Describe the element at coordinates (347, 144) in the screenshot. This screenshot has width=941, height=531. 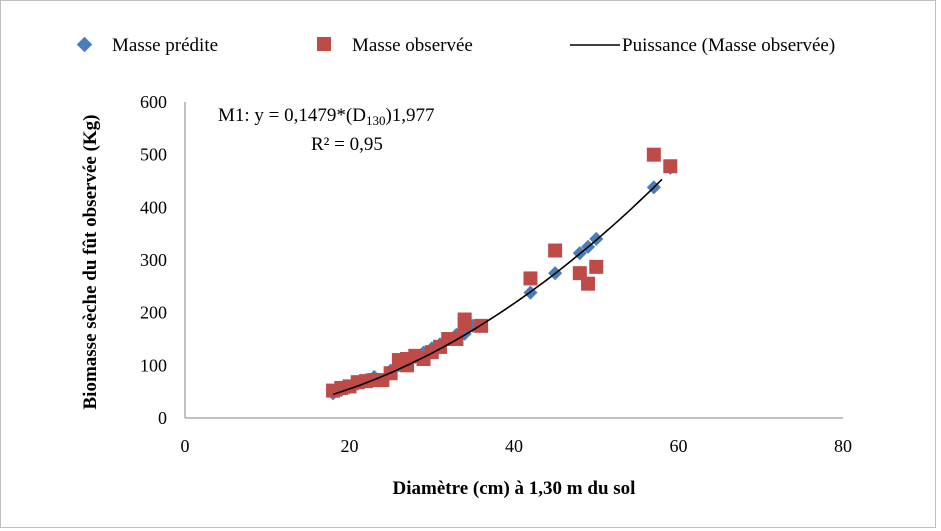
I see `trend-r-squared: R² = 0,95` at that location.